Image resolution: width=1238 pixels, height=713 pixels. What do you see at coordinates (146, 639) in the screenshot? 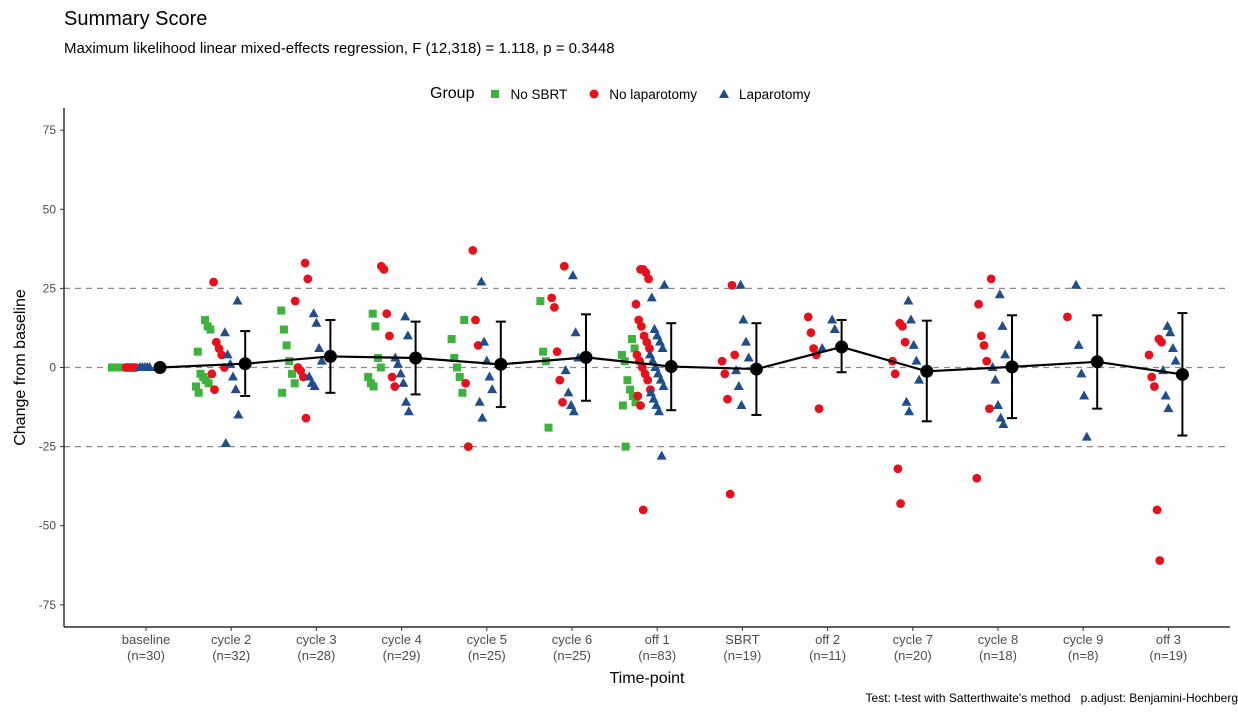
I see `x-tick-label: baseline` at bounding box center [146, 639].